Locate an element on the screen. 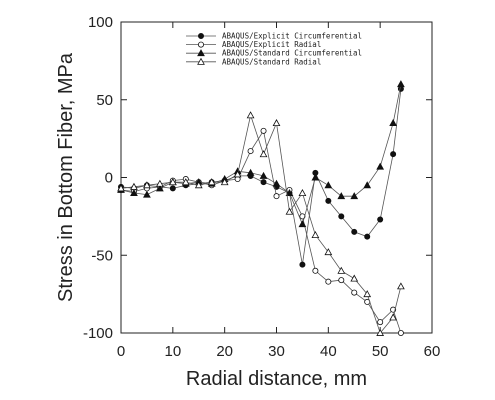 Image resolution: width=495 pixels, height=400 pixels. x-tick-label-4: 40 is located at coordinates (328, 351).